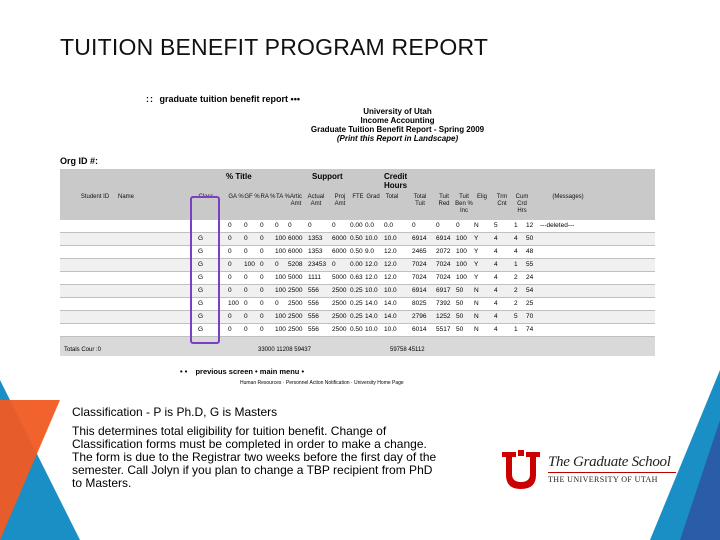  I want to click on nav-top-label: graduate tuition benefit report, so click(224, 99).